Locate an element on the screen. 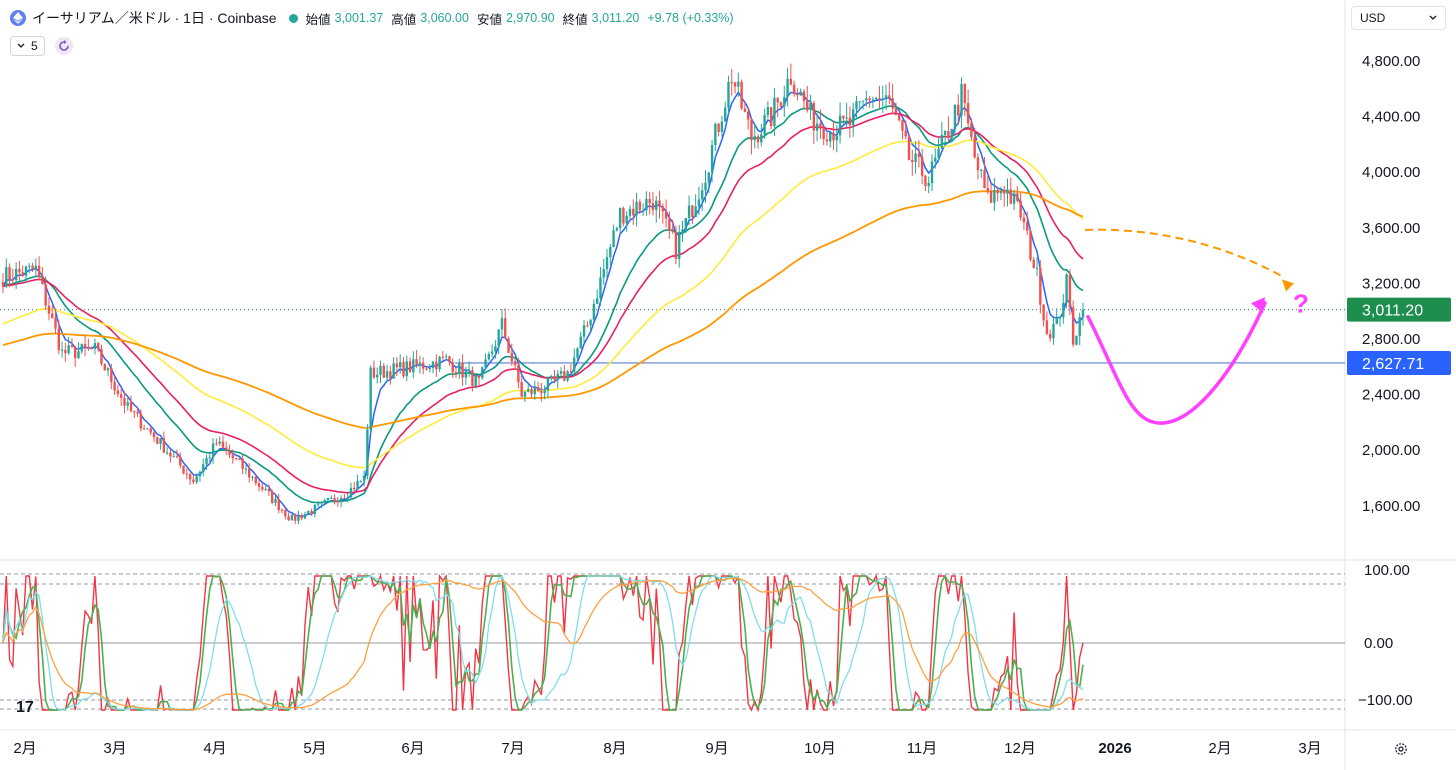 Image resolution: width=1456 pixels, height=770 pixels. symbol-title: イーサリアム／米ドル · 1日 · Coinbase is located at coordinates (154, 18).